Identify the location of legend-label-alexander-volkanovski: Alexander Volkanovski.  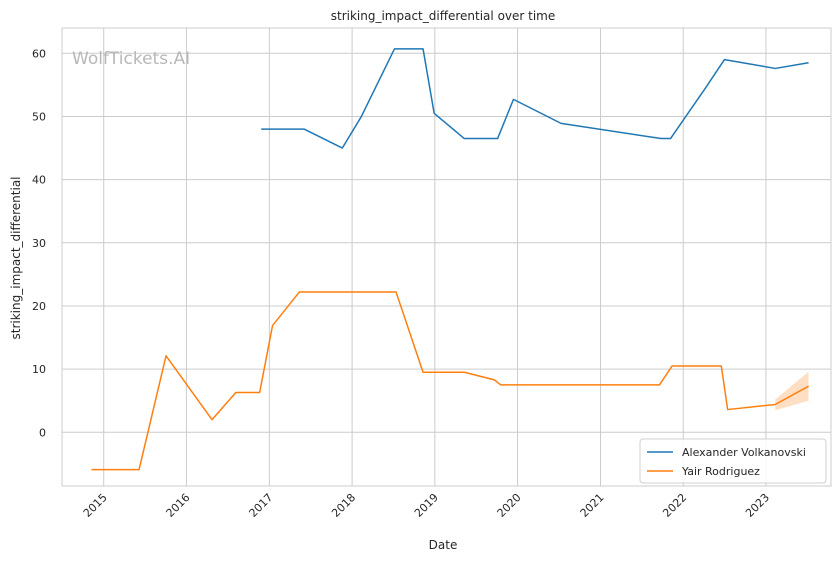
(744, 452).